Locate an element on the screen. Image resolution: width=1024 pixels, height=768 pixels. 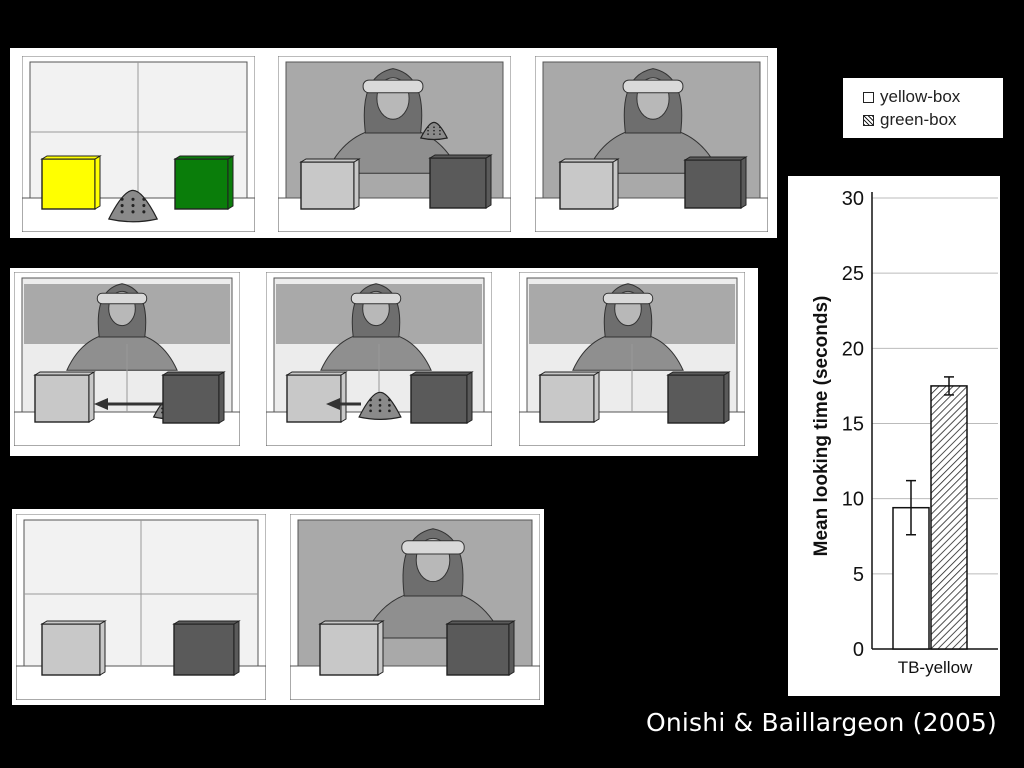
y-tick-label: 0 is located at coordinates (858, 650).